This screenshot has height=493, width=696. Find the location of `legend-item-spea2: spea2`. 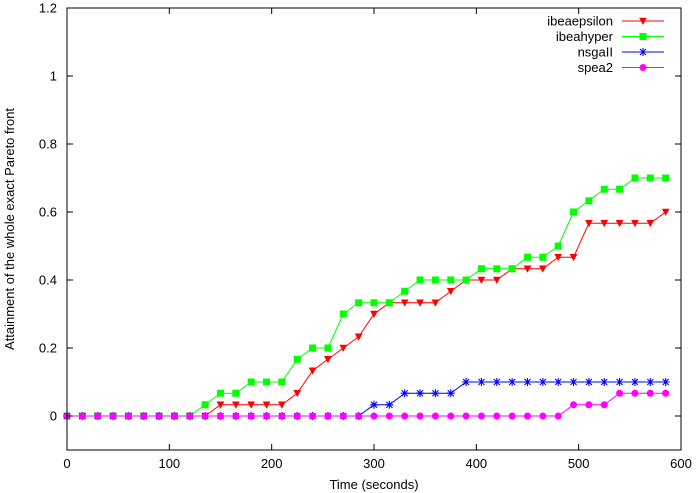

legend-item-spea2: spea2 is located at coordinates (621, 67).